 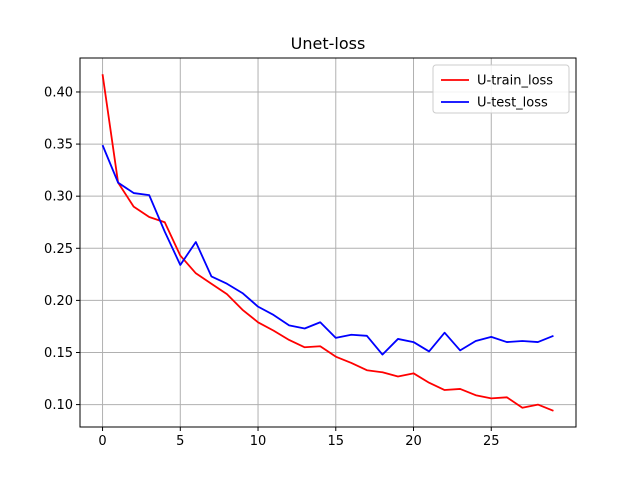 I want to click on x-tick-label: 25, so click(x=491, y=441).